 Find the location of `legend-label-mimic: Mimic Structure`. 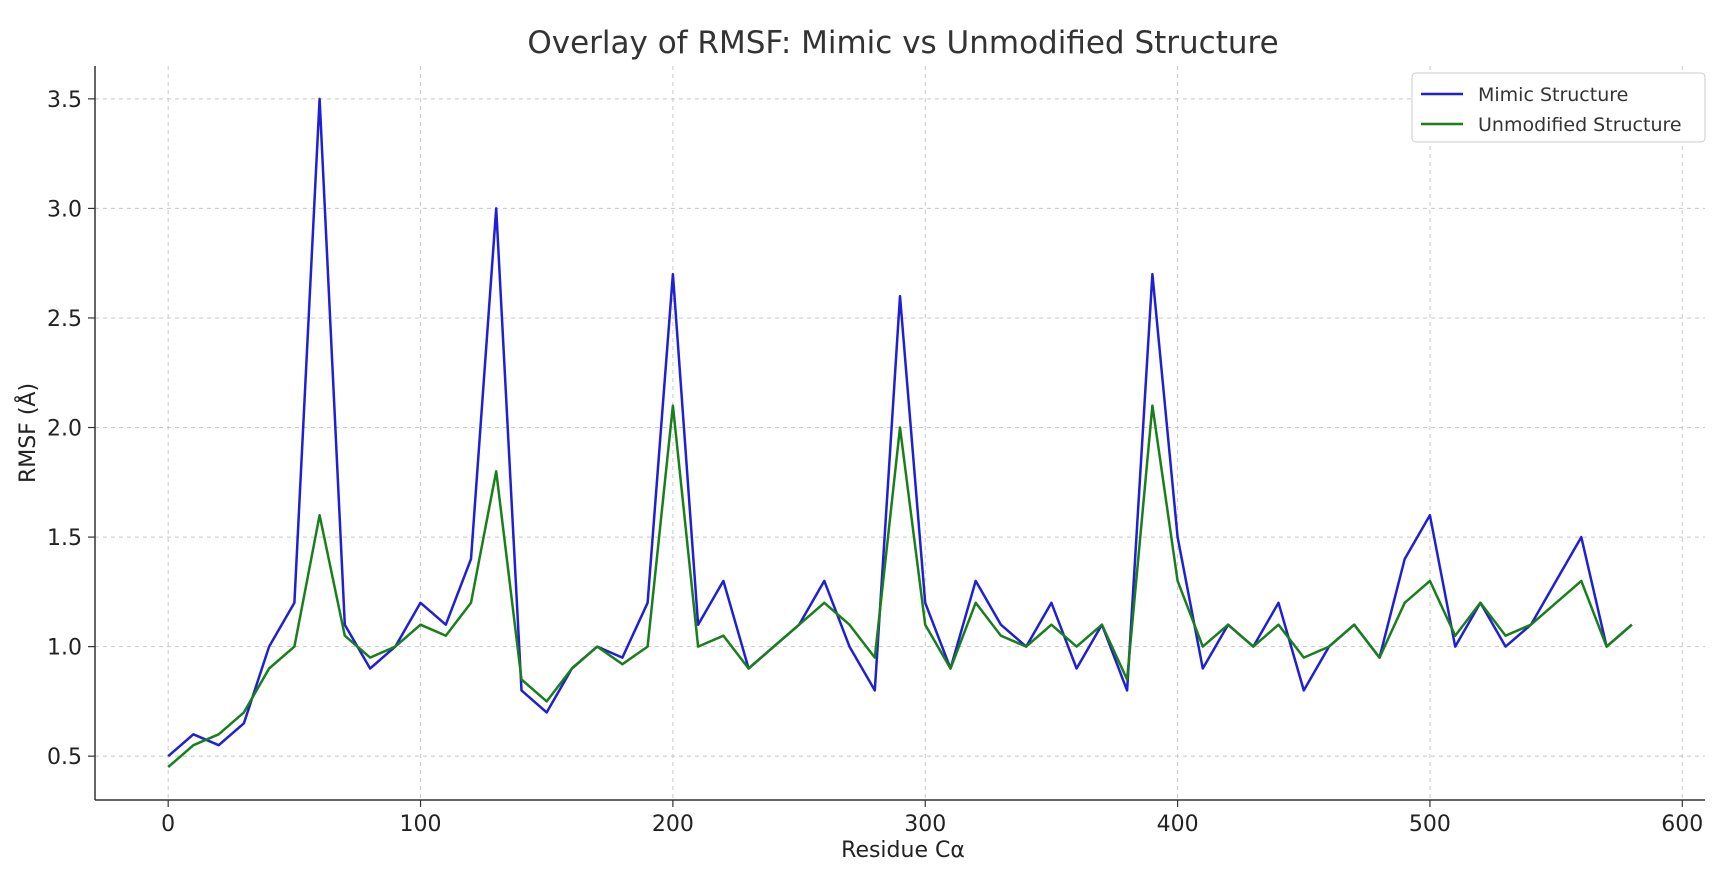

legend-label-mimic: Mimic Structure is located at coordinates (1553, 95).